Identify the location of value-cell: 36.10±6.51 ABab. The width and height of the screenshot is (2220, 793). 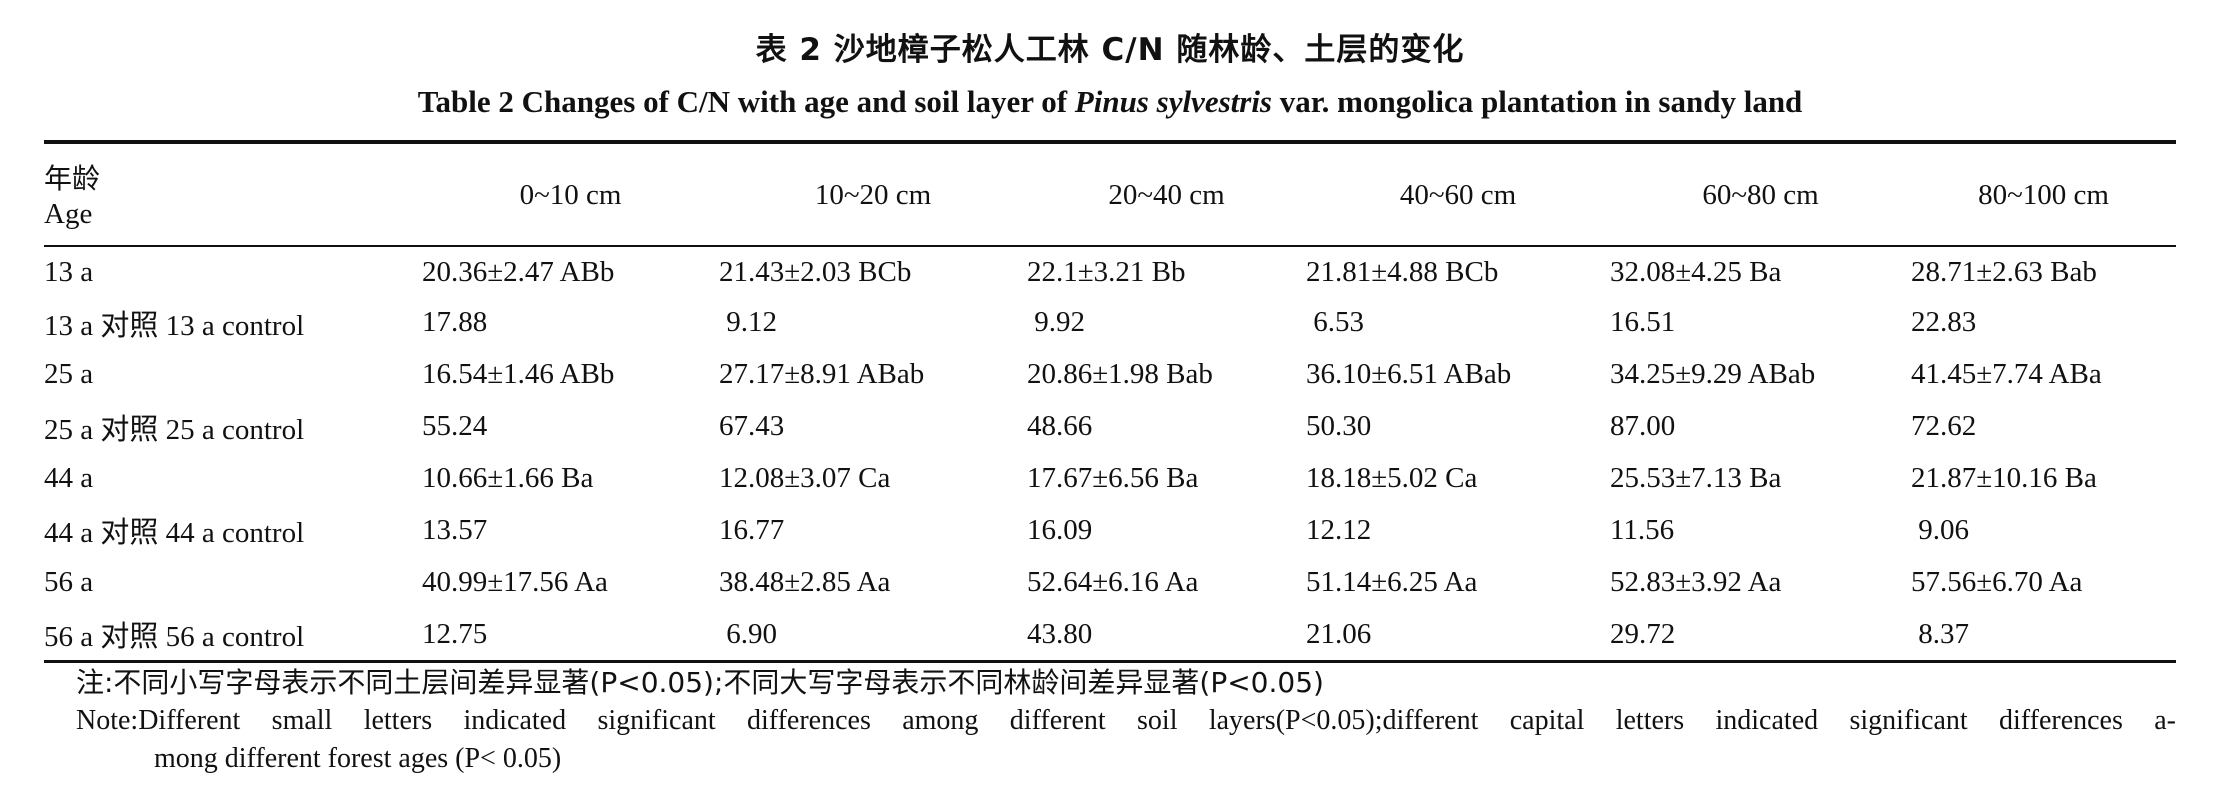
(1409, 374).